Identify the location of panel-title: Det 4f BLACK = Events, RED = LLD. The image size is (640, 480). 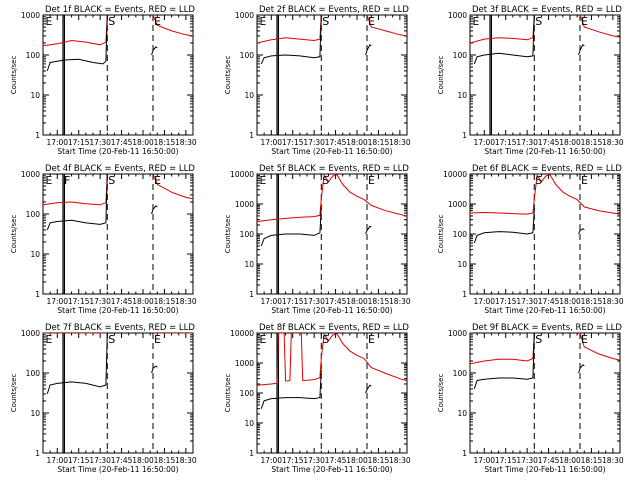
(120, 169).